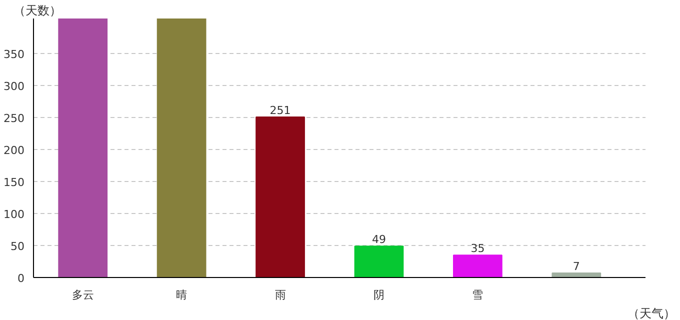  What do you see at coordinates (14, 119) in the screenshot?
I see `y-tick-label: 250` at bounding box center [14, 119].